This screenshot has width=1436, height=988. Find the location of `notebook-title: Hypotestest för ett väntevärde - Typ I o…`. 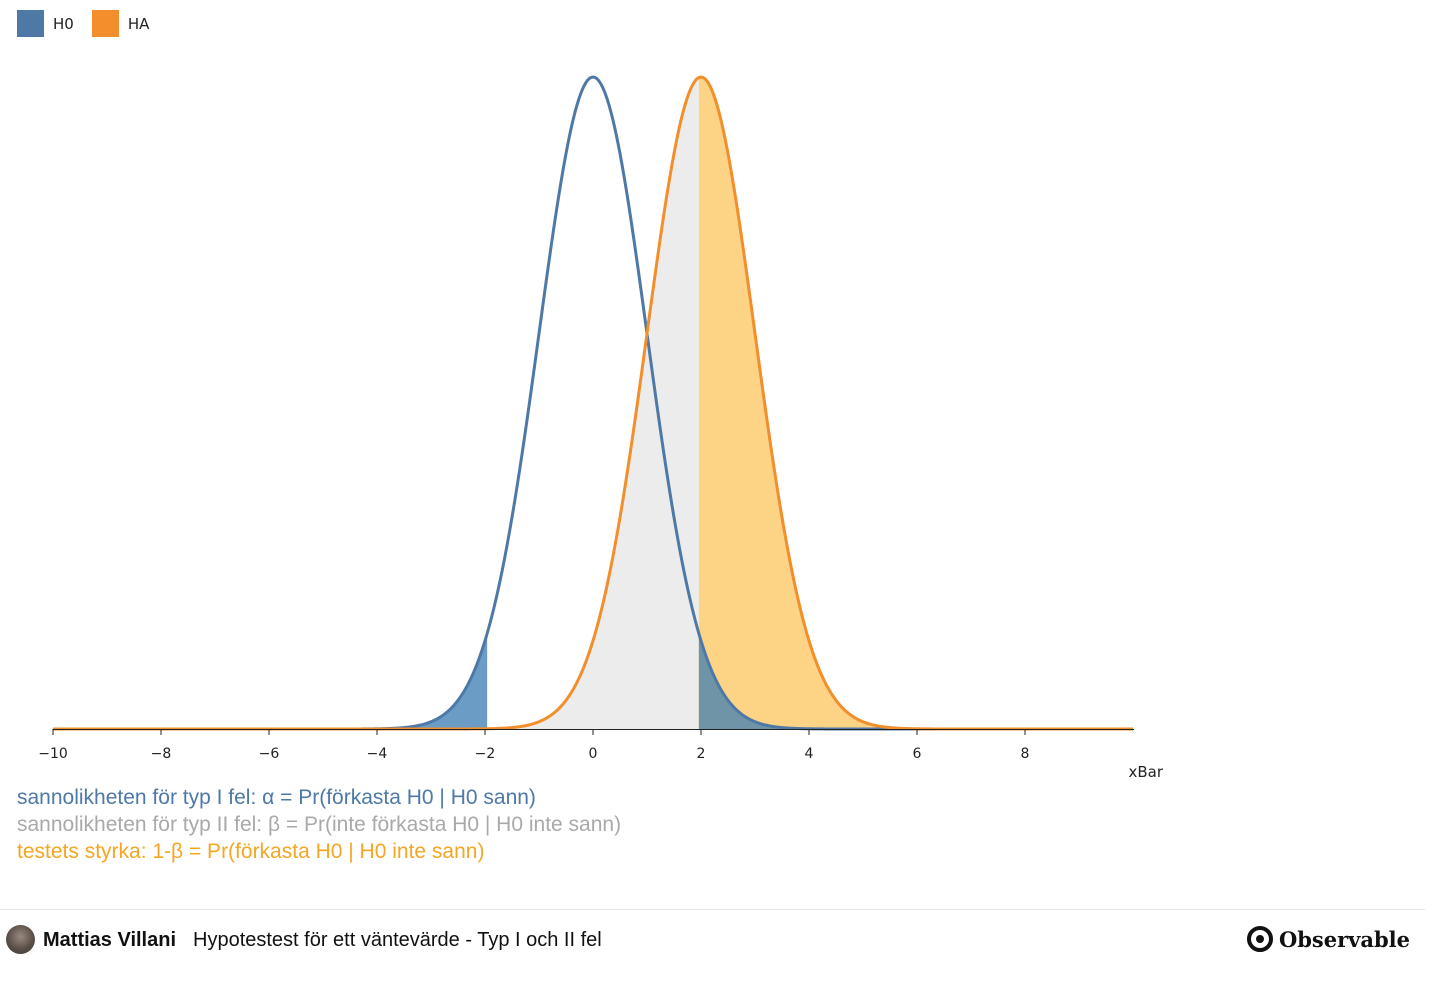

notebook-title: Hypotestest för ett väntevärde - Typ I o… is located at coordinates (397, 940).